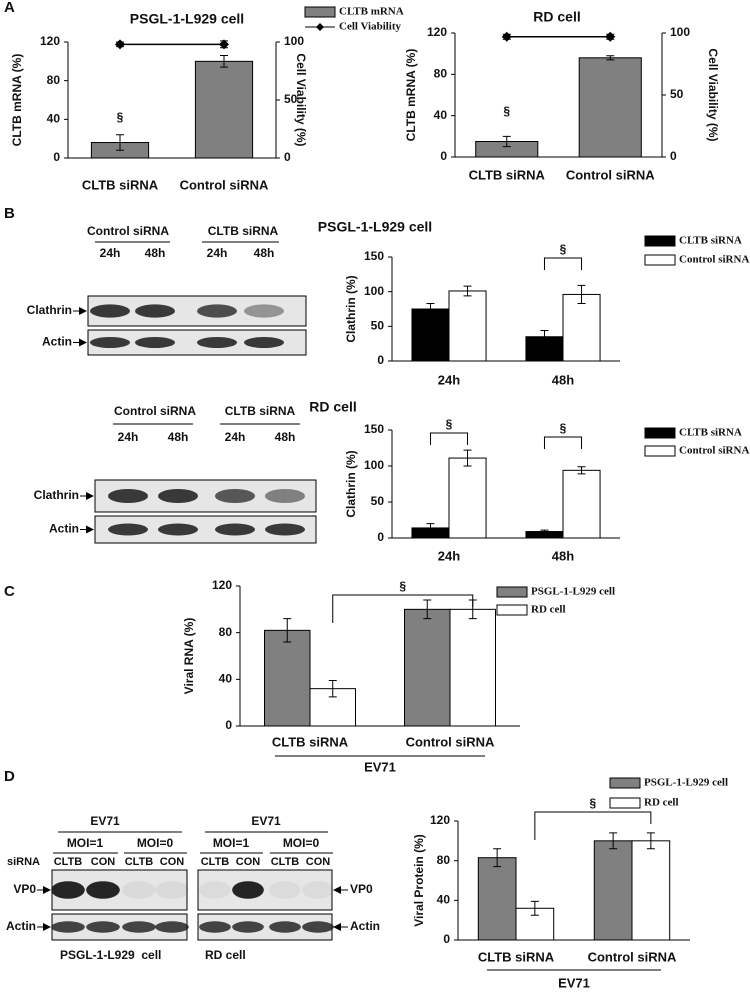  What do you see at coordinates (371, 12) in the screenshot?
I see `legend-label: CLTB mRNA` at bounding box center [371, 12].